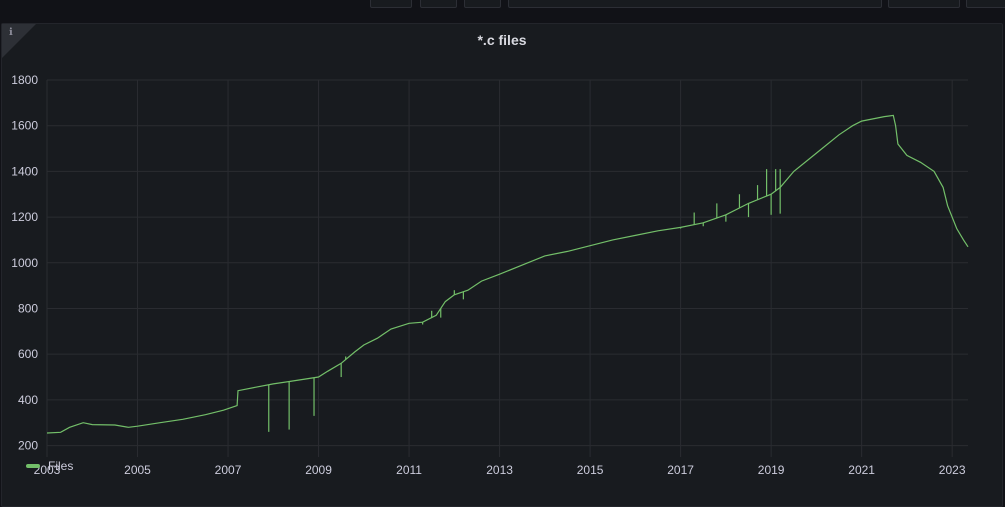  What do you see at coordinates (33, 466) in the screenshot?
I see `legend-swatch` at bounding box center [33, 466].